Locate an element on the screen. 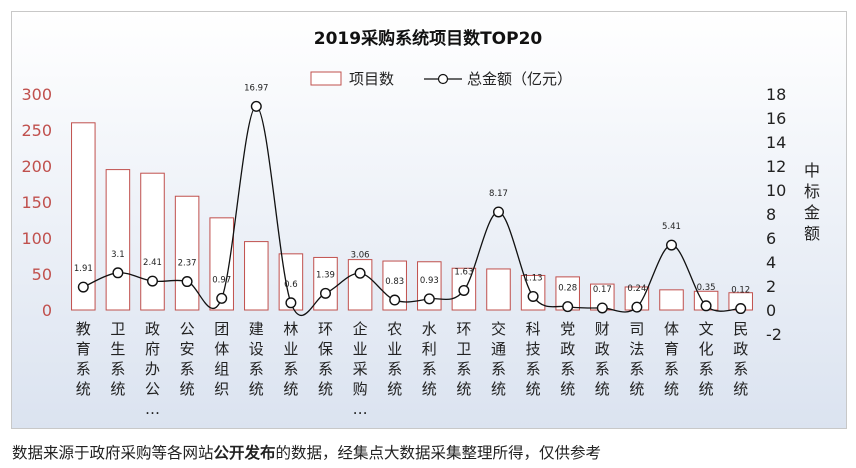 This screenshot has width=856, height=468. category-label-3: 公安系统 is located at coordinates (187, 359).